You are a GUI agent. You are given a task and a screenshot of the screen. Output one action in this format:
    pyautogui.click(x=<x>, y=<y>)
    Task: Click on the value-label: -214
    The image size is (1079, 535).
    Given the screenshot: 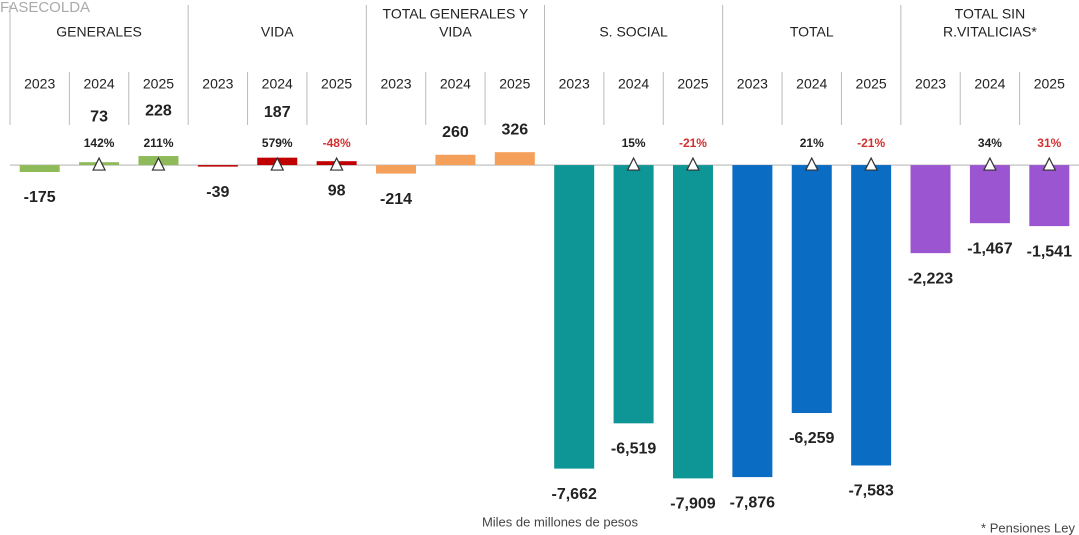 What is the action you would take?
    pyautogui.click(x=396, y=199)
    